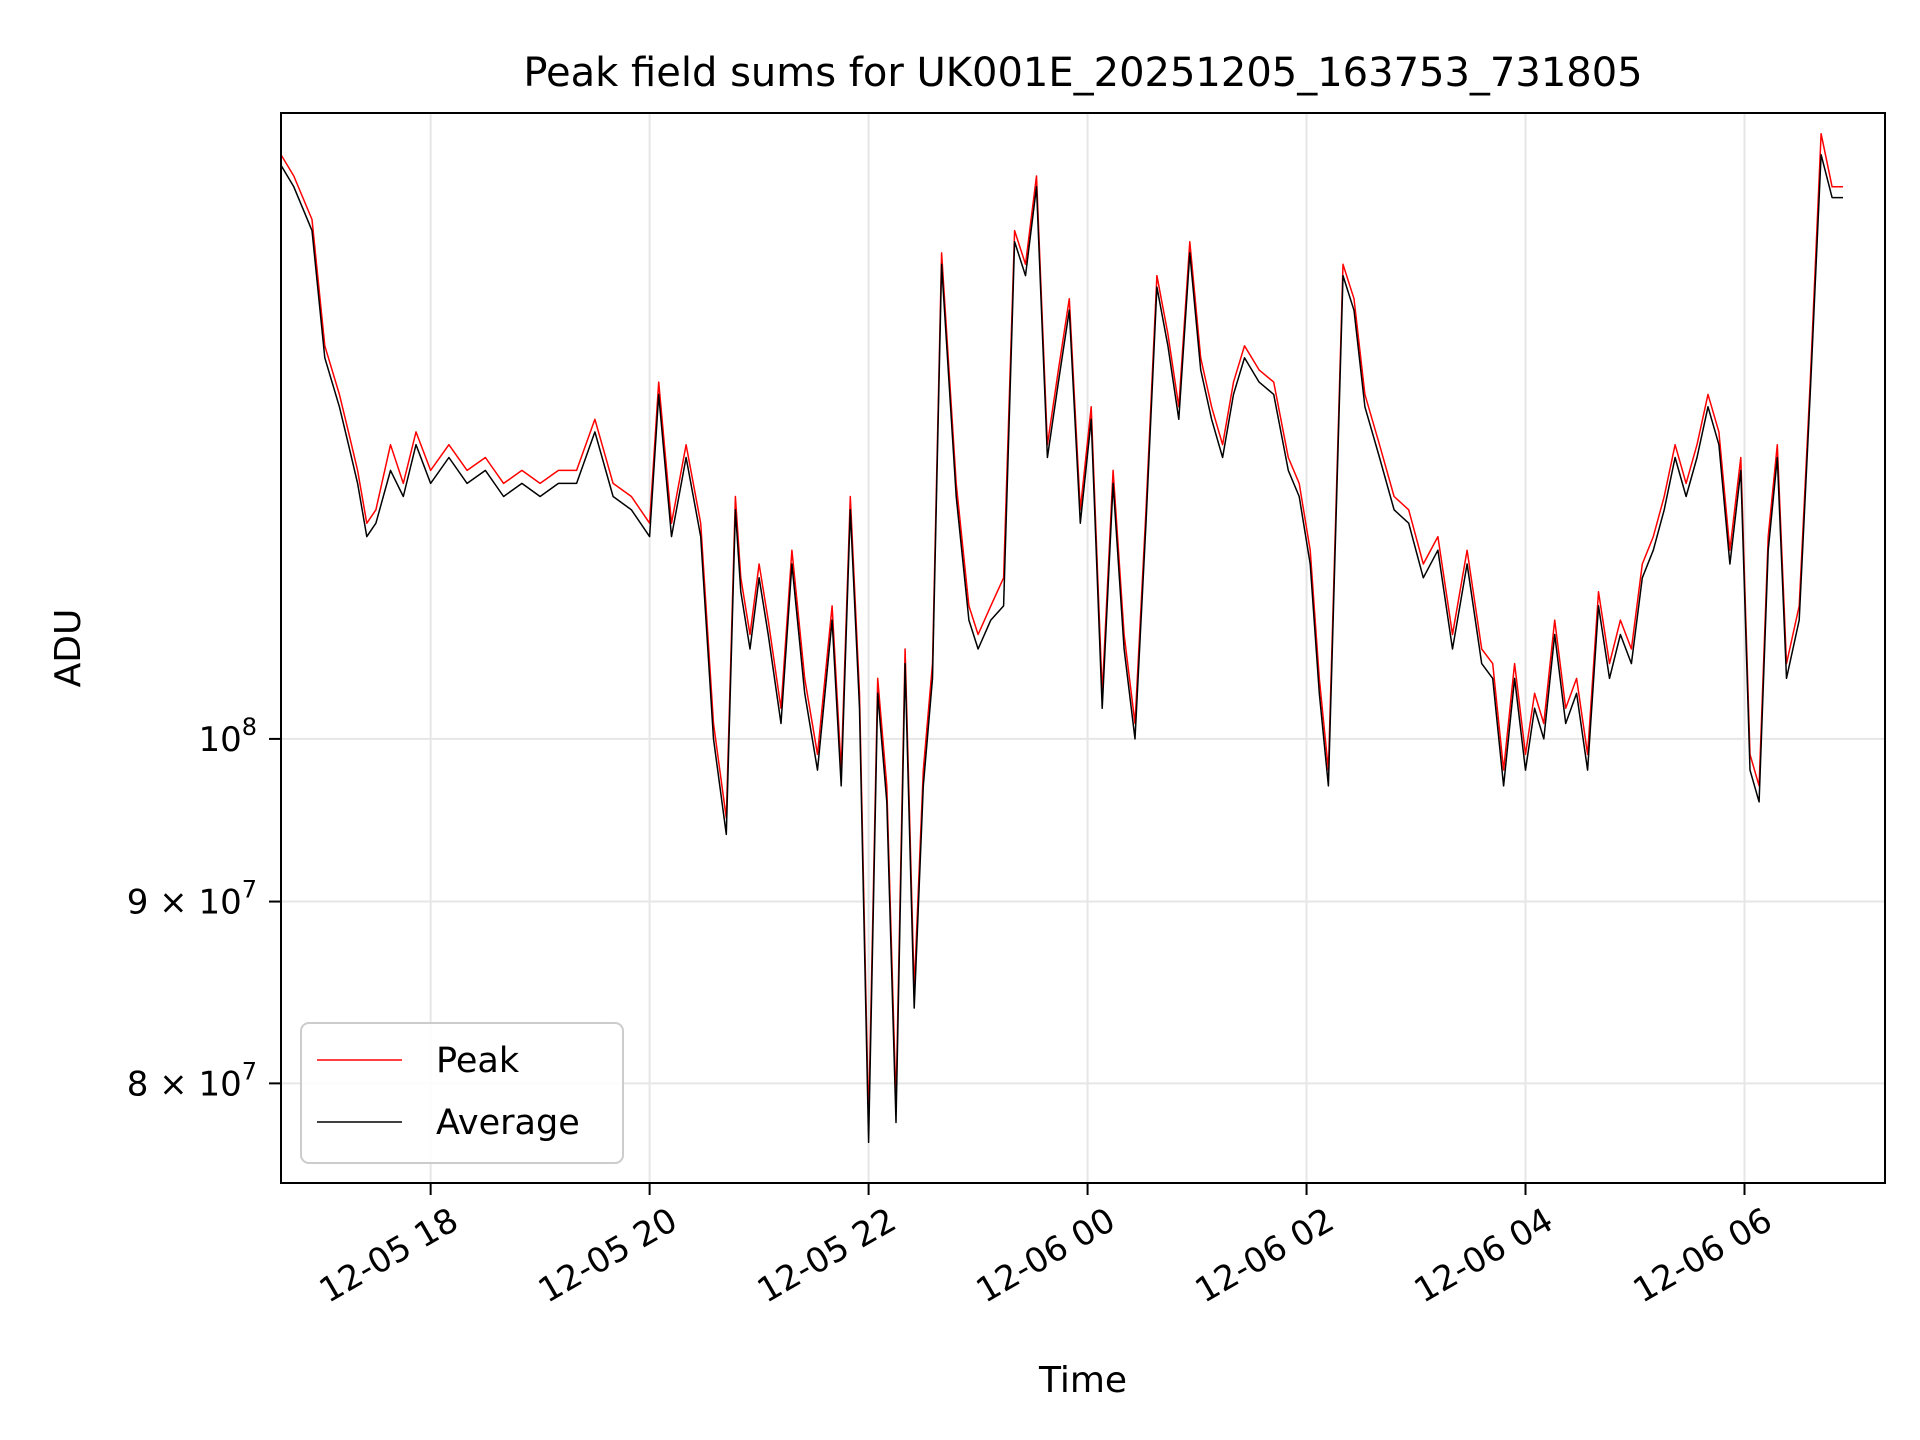 The height and width of the screenshot is (1440, 1920). Describe the element at coordinates (478, 1061) in the screenshot. I see `legend-label-peak: Peak` at that location.